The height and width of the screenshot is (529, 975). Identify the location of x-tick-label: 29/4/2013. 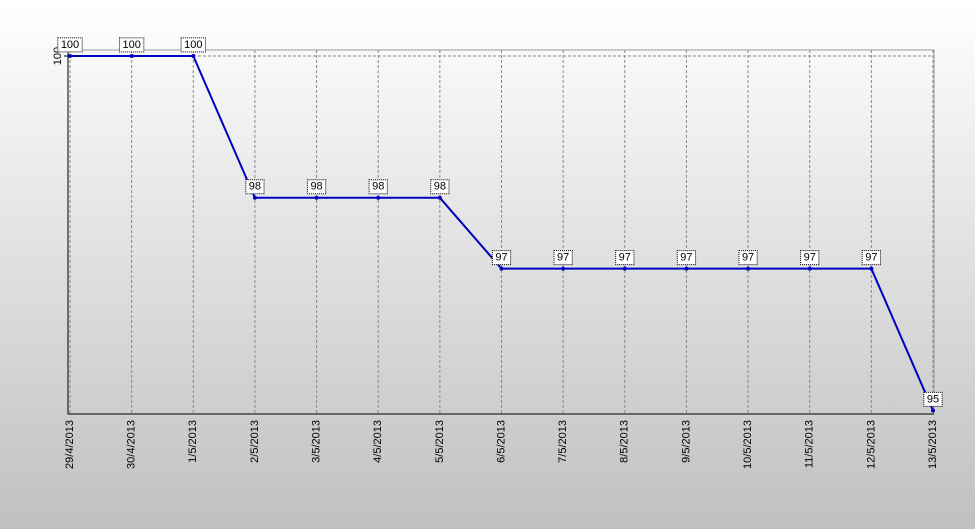
(70, 444).